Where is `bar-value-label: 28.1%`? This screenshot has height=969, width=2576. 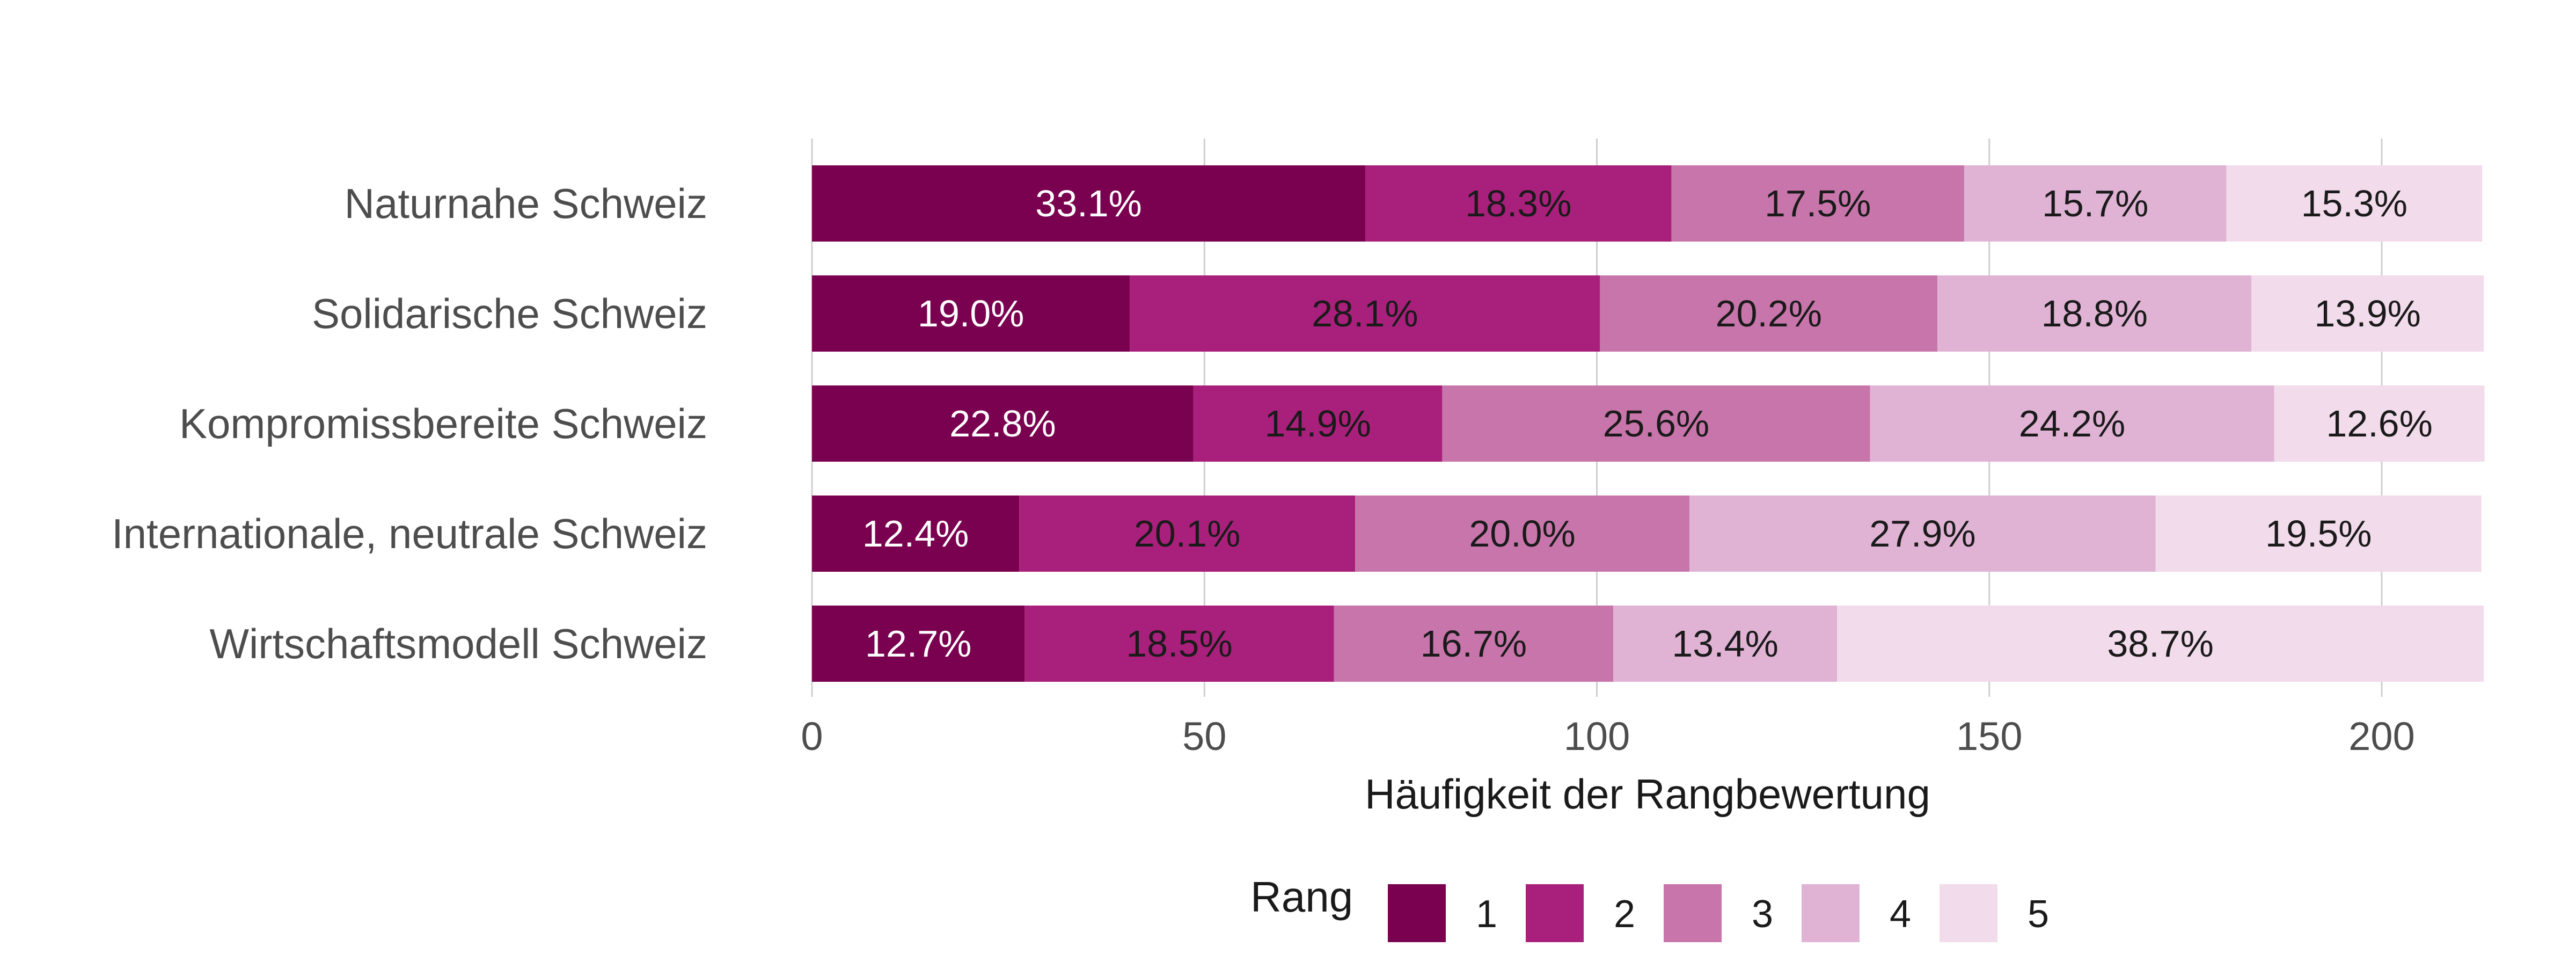 bar-value-label: 28.1% is located at coordinates (1365, 313).